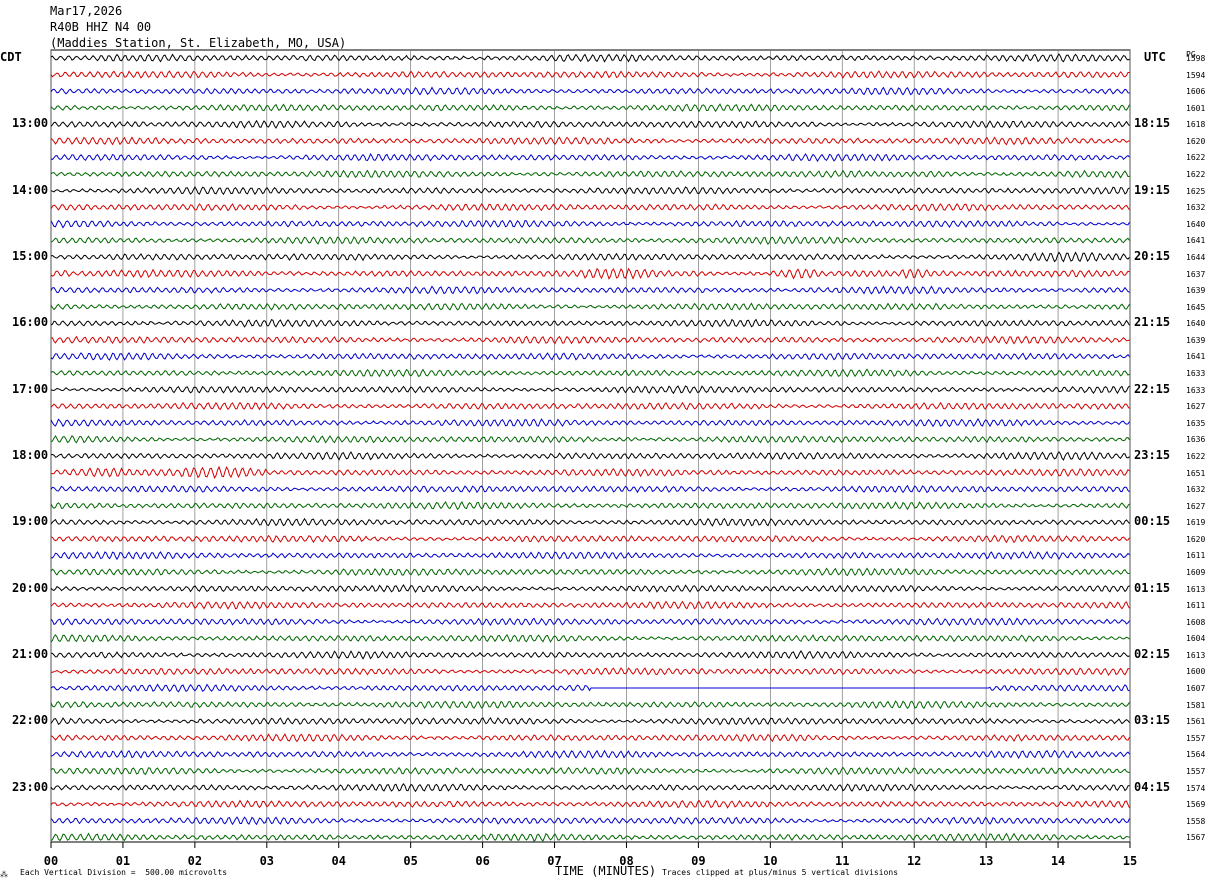 This screenshot has height=886, width=1210. Describe the element at coordinates (30, 255) in the screenshot. I see `cdt-time-label: 15:00` at that location.